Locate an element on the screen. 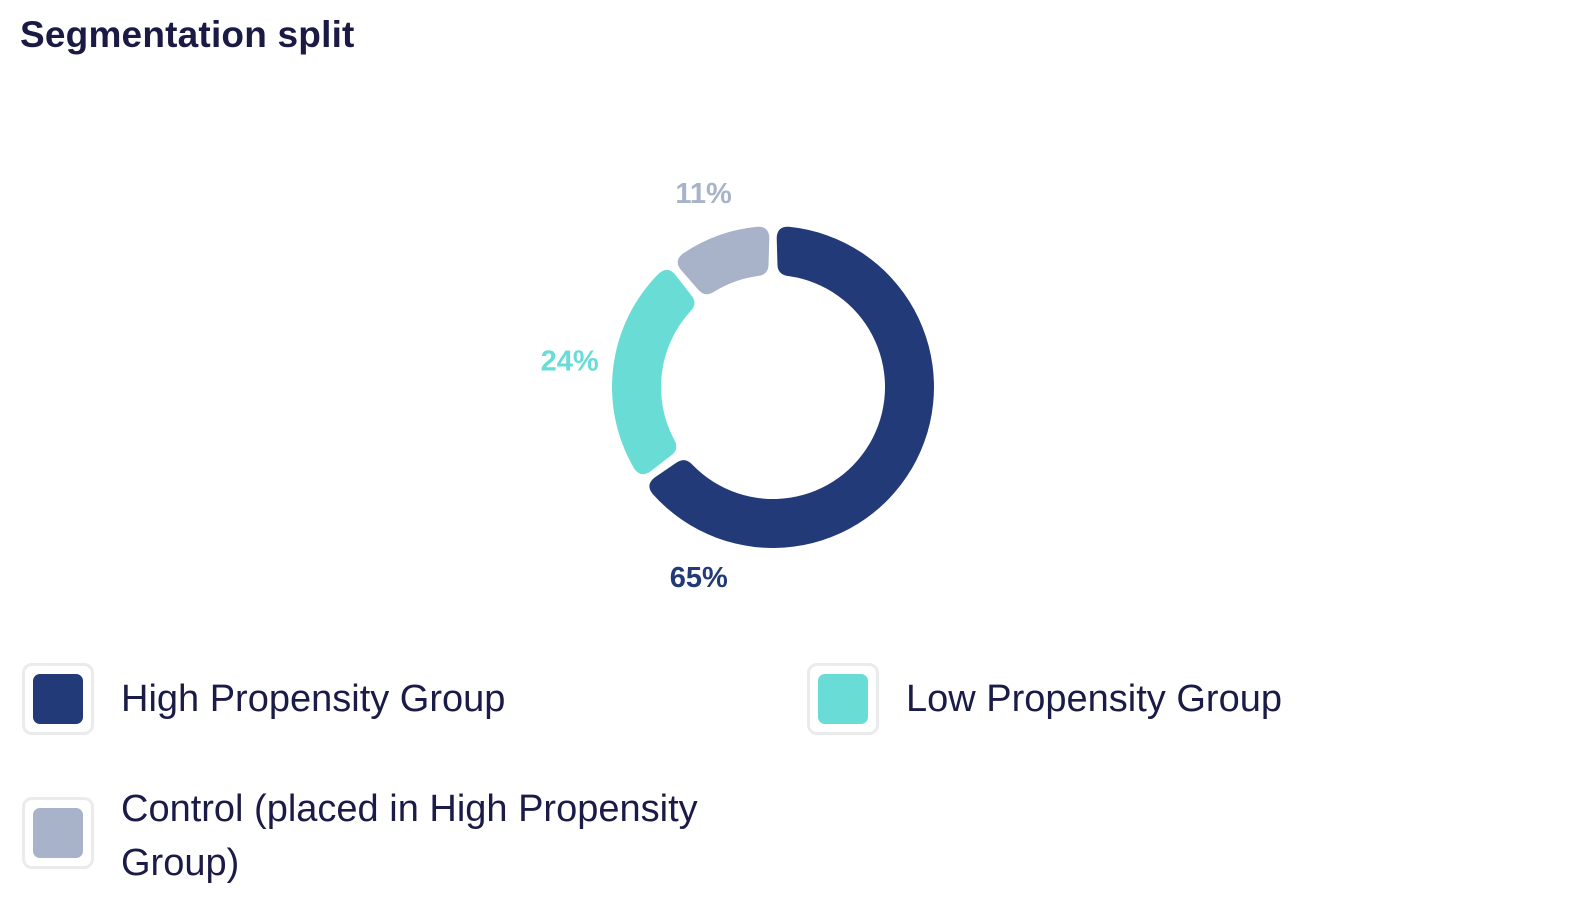 This screenshot has height=918, width=1584. slice-control is located at coordinates (723, 260).